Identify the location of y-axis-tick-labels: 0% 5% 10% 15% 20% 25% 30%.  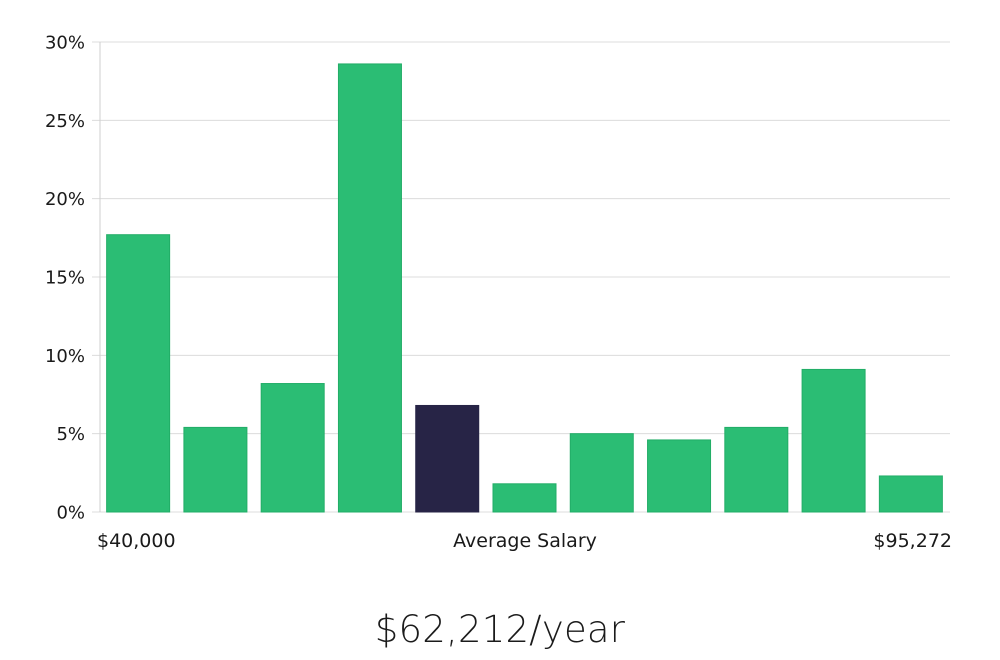
(65, 278).